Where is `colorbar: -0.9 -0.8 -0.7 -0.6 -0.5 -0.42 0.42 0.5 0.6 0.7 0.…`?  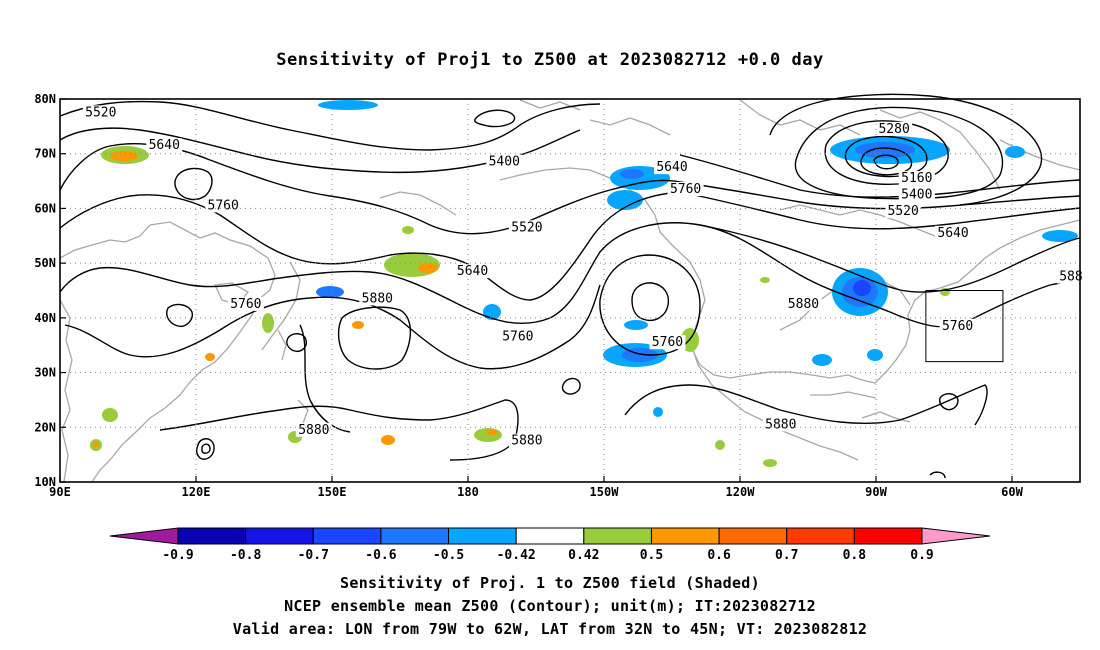
colorbar: -0.9 -0.8 -0.7 -0.6 -0.5 -0.42 0.42 0.5 0.6 0.7 0.… is located at coordinates (550, 545).